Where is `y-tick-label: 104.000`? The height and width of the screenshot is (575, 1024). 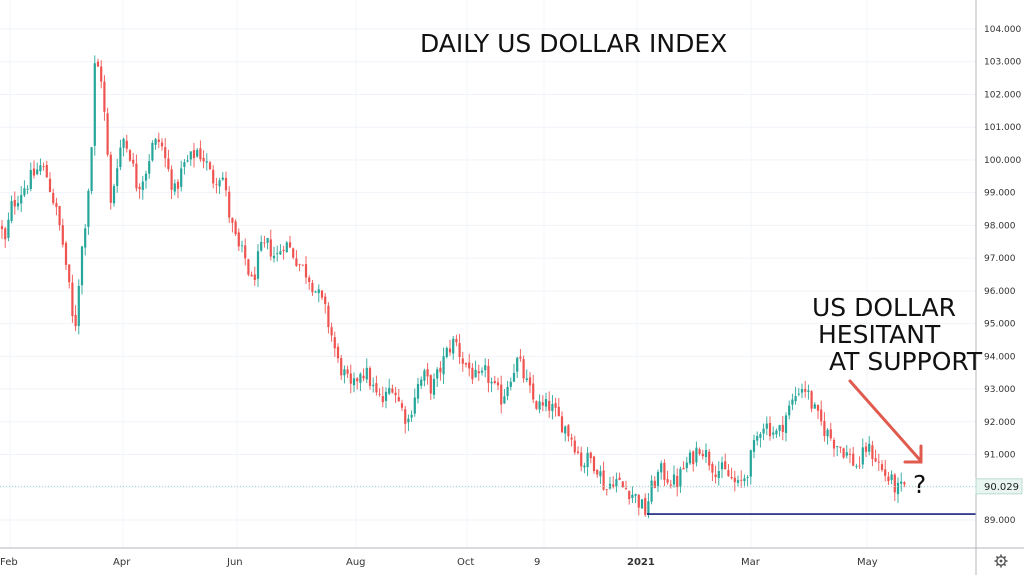
y-tick-label: 104.000 is located at coordinates (1002, 30).